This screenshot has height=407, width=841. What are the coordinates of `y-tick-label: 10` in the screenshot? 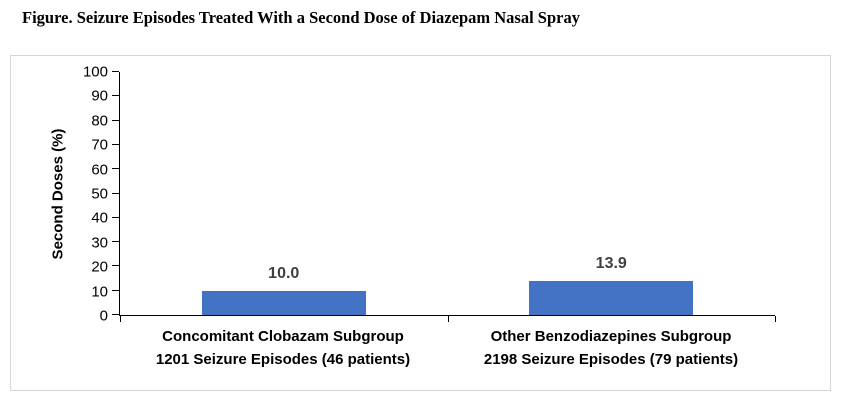 It's located at (99, 292).